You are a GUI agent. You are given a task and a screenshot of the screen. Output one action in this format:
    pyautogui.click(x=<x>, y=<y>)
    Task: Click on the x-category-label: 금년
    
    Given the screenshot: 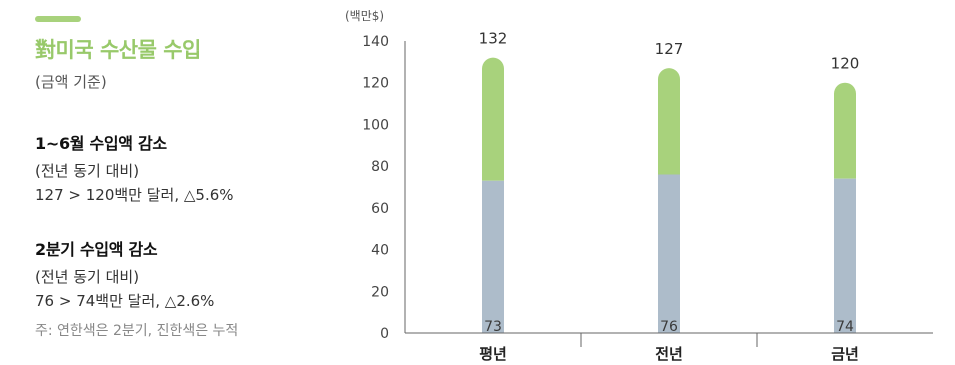 What is the action you would take?
    pyautogui.click(x=845, y=354)
    